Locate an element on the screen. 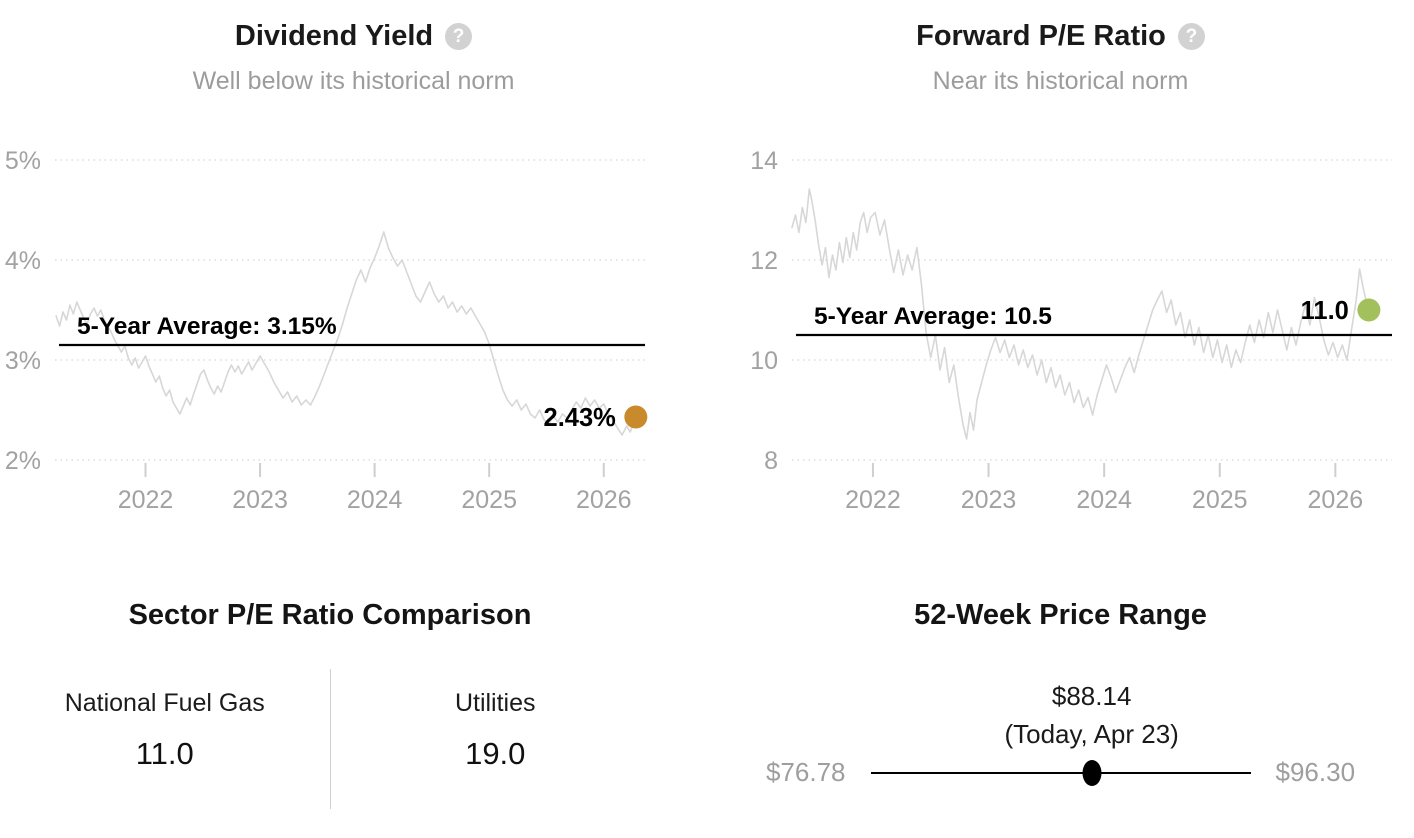 The image size is (1414, 838). current-price: $88.14 is located at coordinates (1091, 695).